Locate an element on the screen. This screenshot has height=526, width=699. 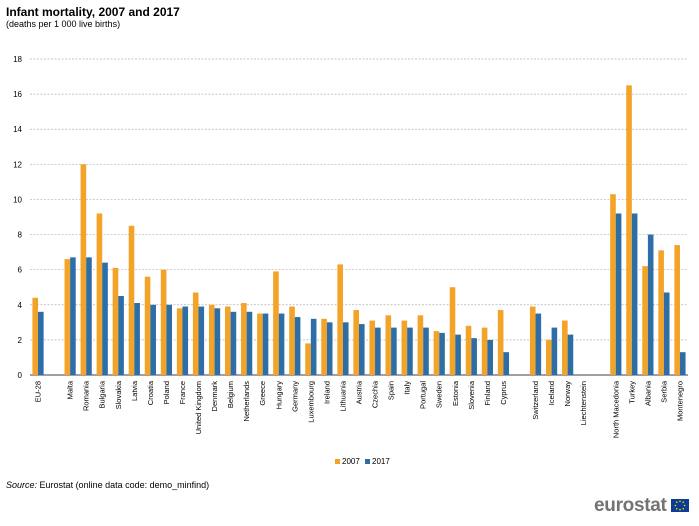
x-tick-label: EU-28 is located at coordinates (38, 391).